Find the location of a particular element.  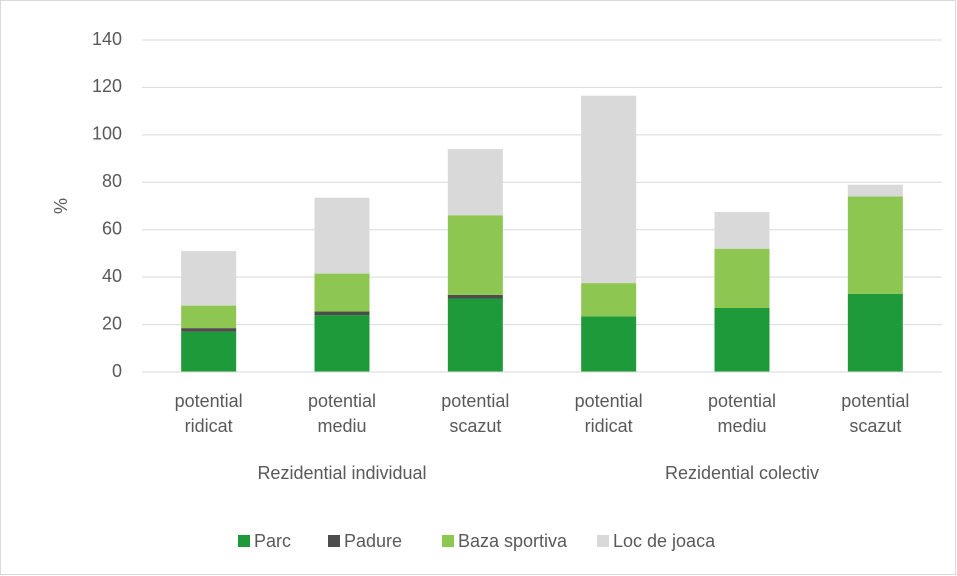

y-tick-label: 40 is located at coordinates (112, 276).